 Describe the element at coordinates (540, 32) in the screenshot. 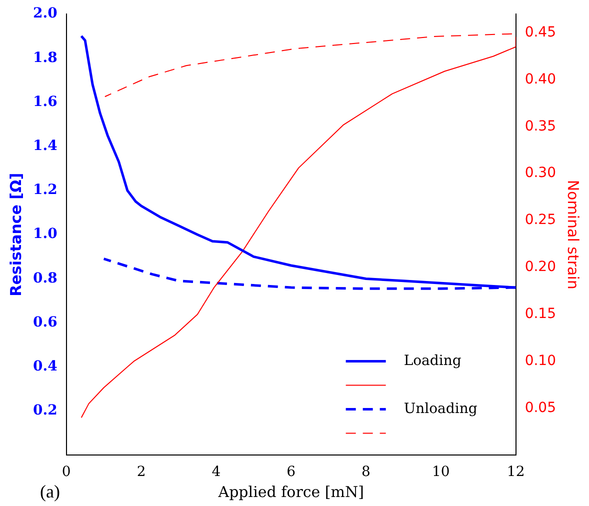

I see `y2-tick-label: 0.45` at that location.